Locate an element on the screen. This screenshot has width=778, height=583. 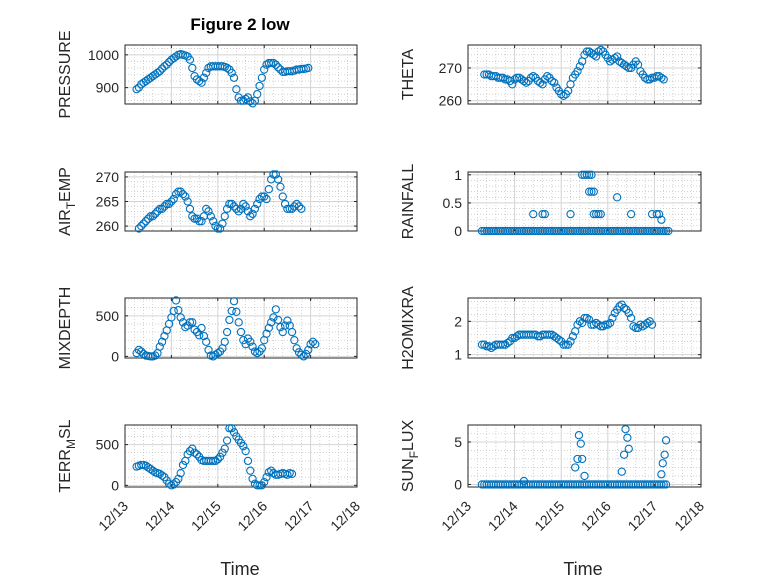
x-axis-label-left: Time is located at coordinates (239, 569).